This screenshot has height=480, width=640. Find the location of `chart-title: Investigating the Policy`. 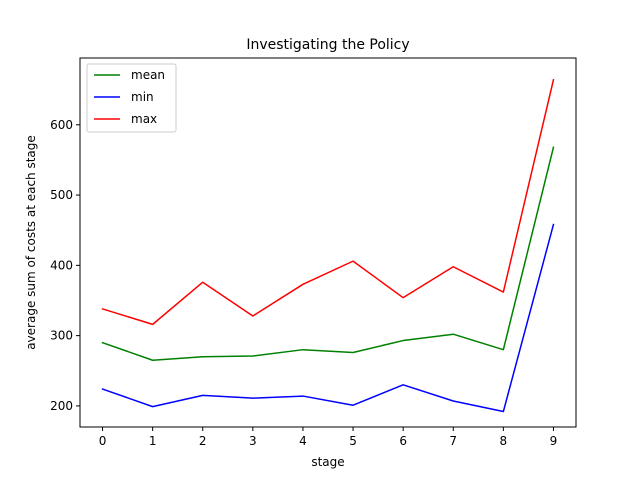

chart-title: Investigating the Policy is located at coordinates (327, 45).